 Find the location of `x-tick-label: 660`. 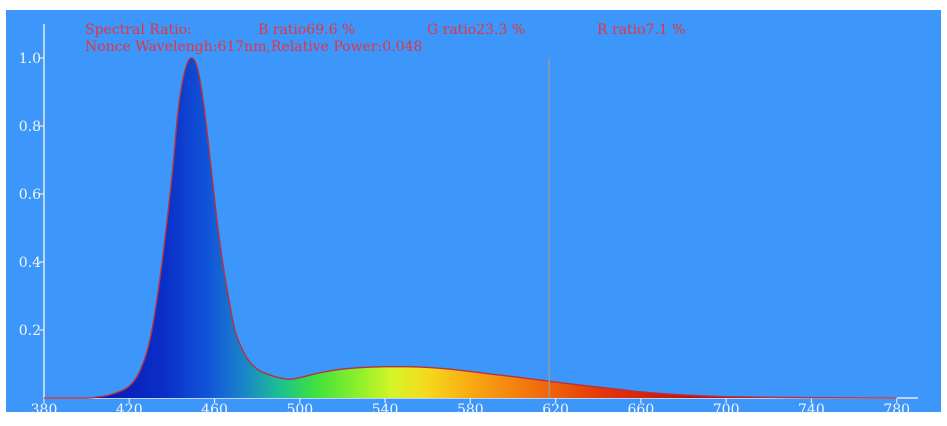

x-tick-label: 660 is located at coordinates (641, 410).